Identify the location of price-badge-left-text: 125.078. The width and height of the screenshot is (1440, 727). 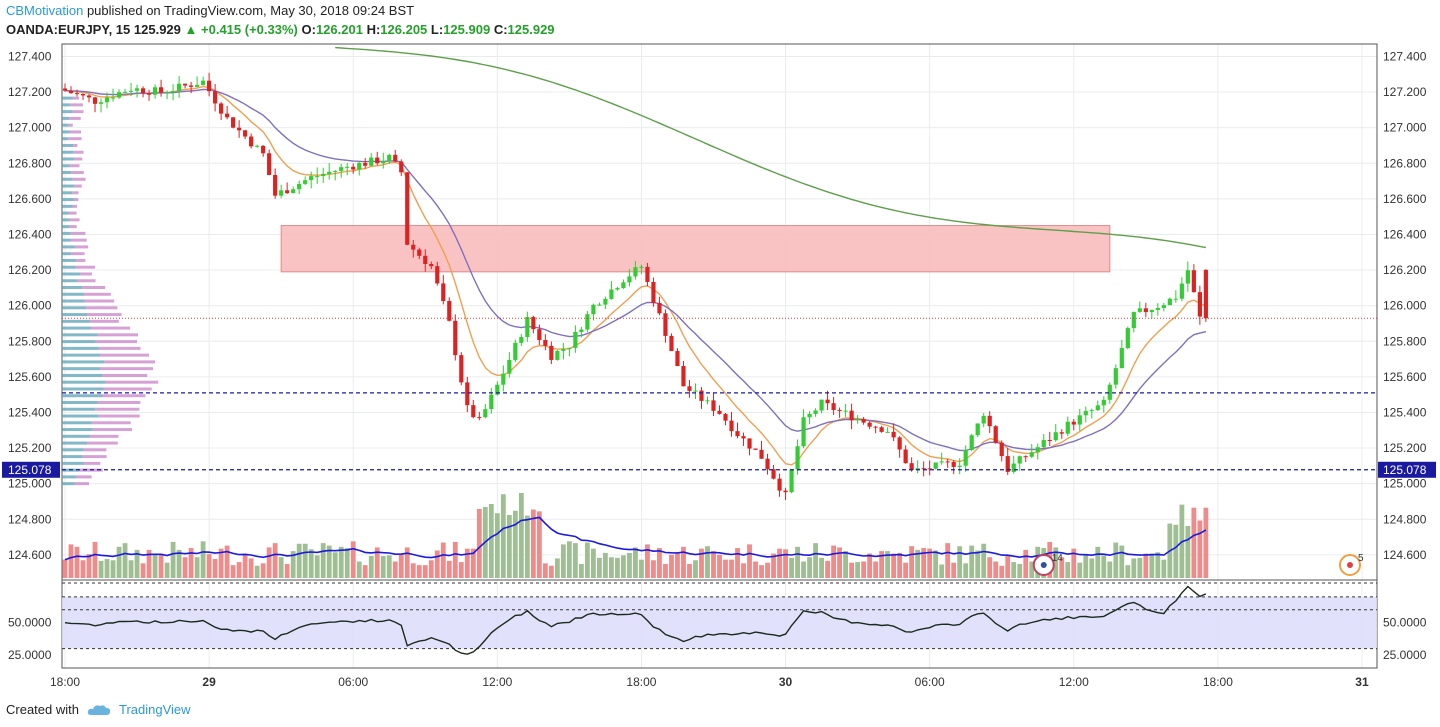
(30, 470).